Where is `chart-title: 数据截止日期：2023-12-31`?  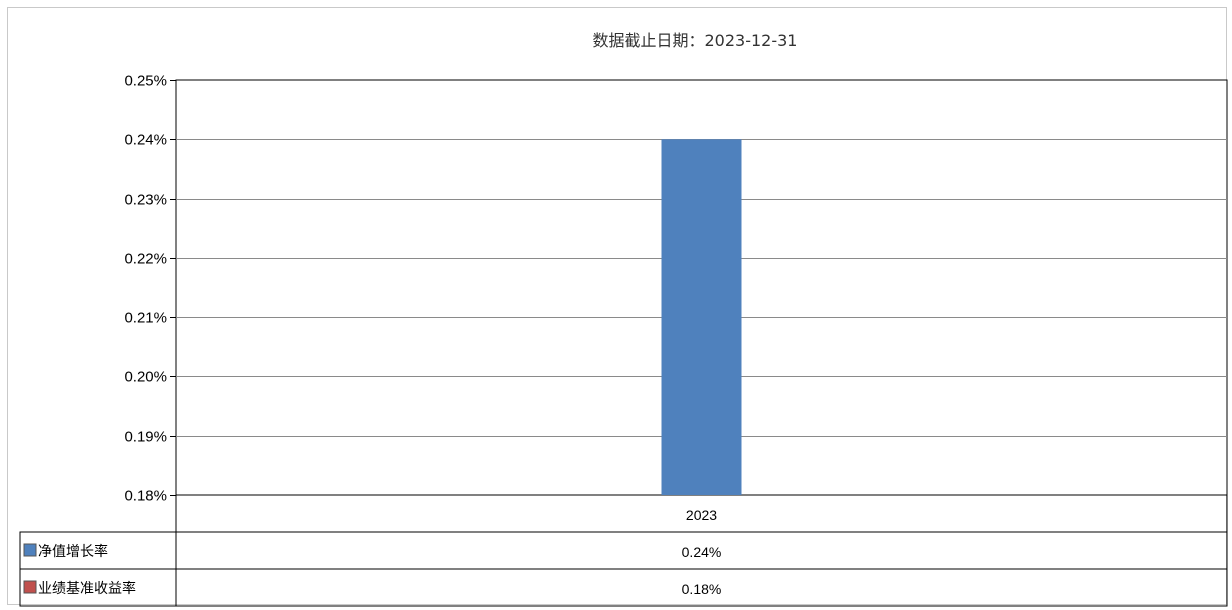 chart-title: 数据截止日期：2023-12-31 is located at coordinates (695, 40).